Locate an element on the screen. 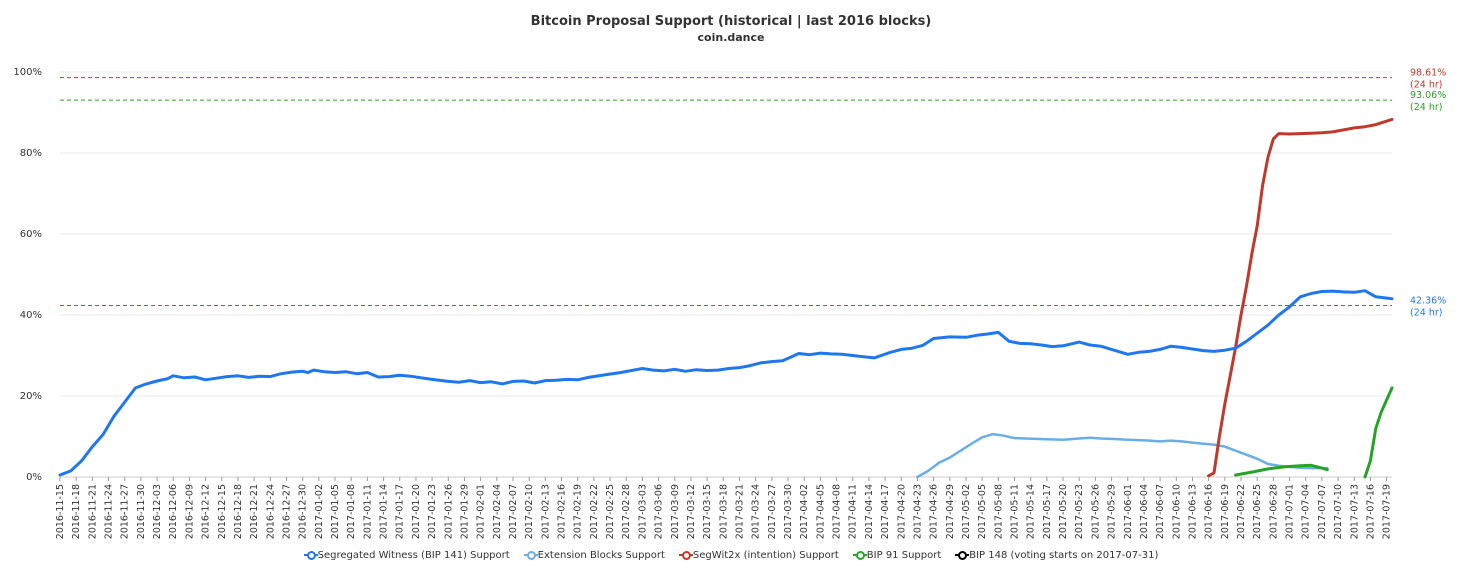  x-tick-label: 2017-06-01 is located at coordinates (1128, 511).